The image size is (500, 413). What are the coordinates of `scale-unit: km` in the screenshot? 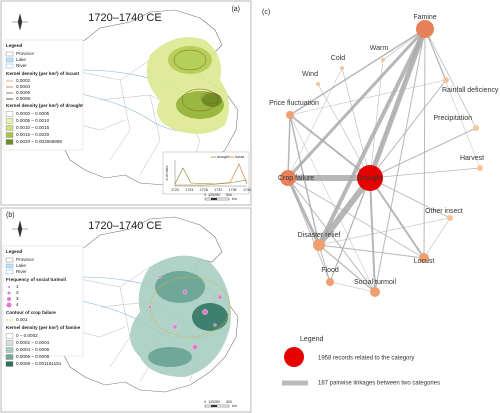 It's located at (234, 199).